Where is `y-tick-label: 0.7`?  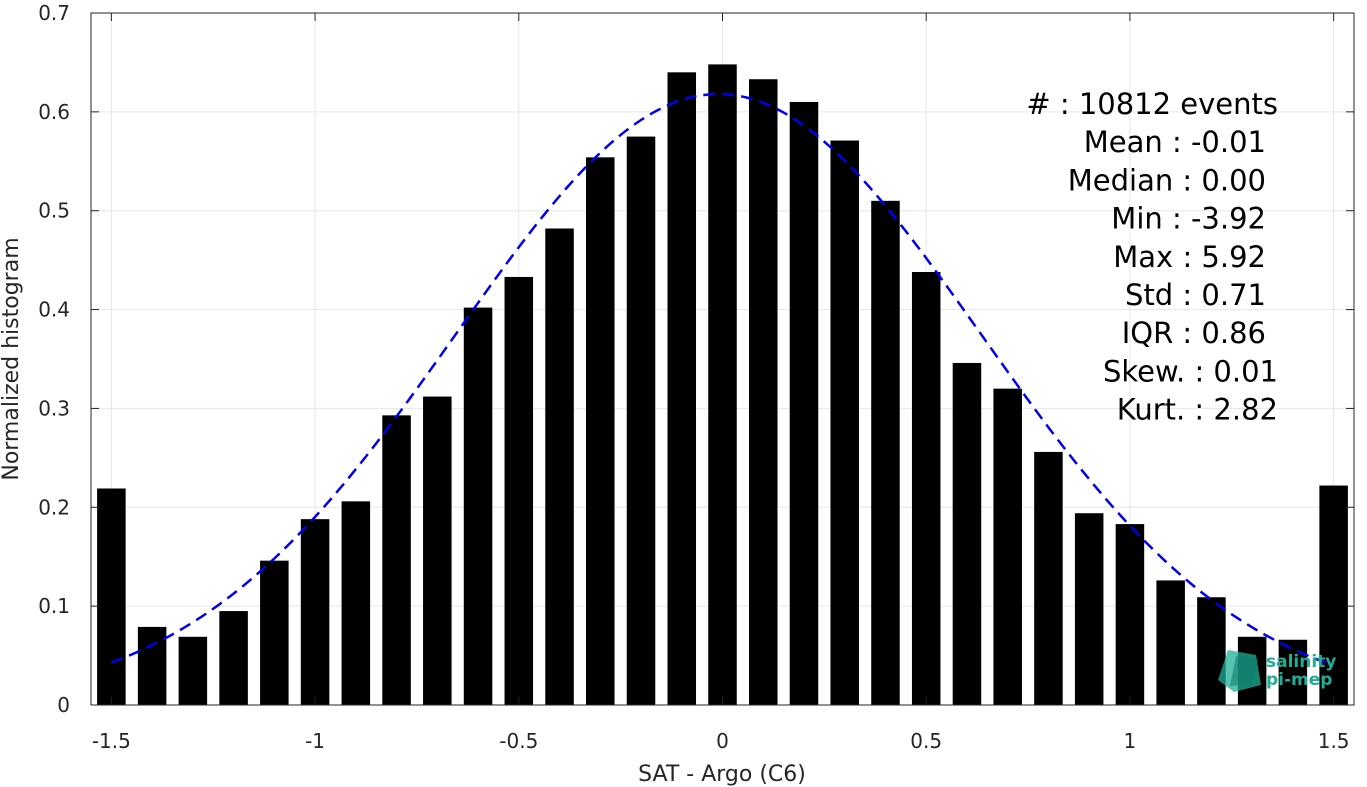 y-tick-label: 0.7 is located at coordinates (54, 13).